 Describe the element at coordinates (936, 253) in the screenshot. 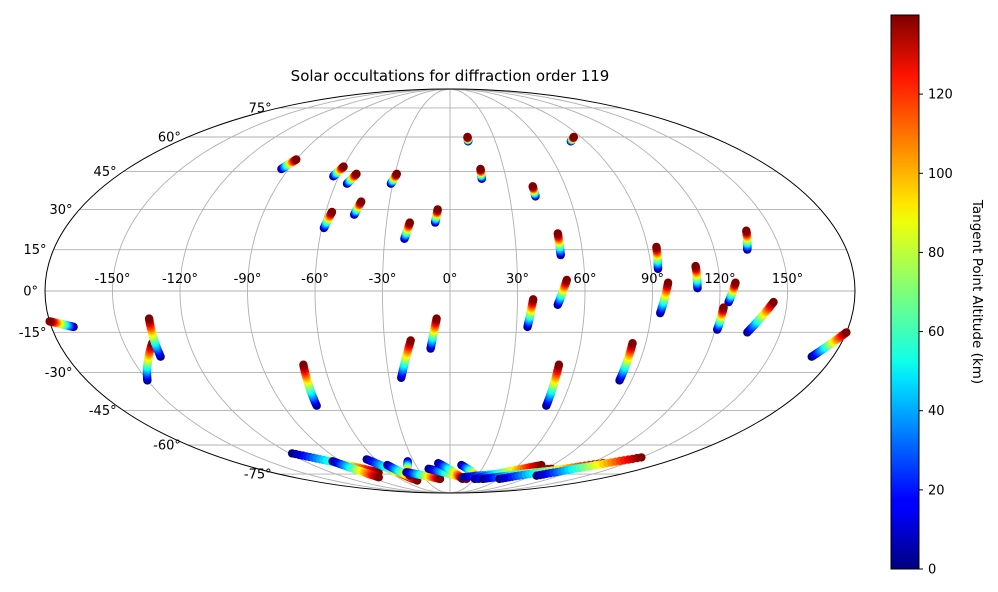

I see `colorbar-tick-label: 80` at that location.